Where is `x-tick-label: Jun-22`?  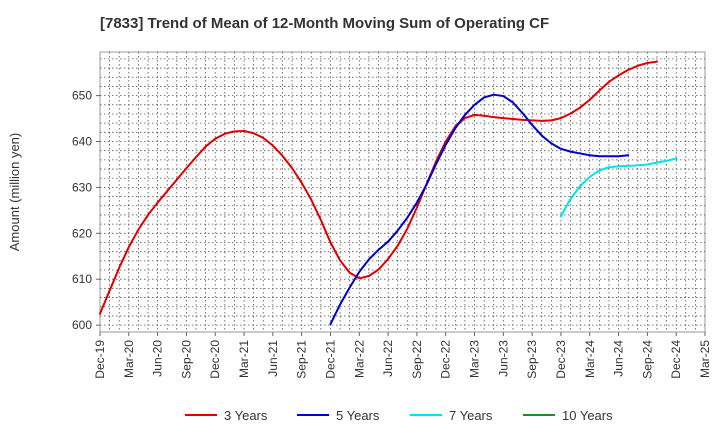
x-tick-label: Jun-22 is located at coordinates (388, 358).